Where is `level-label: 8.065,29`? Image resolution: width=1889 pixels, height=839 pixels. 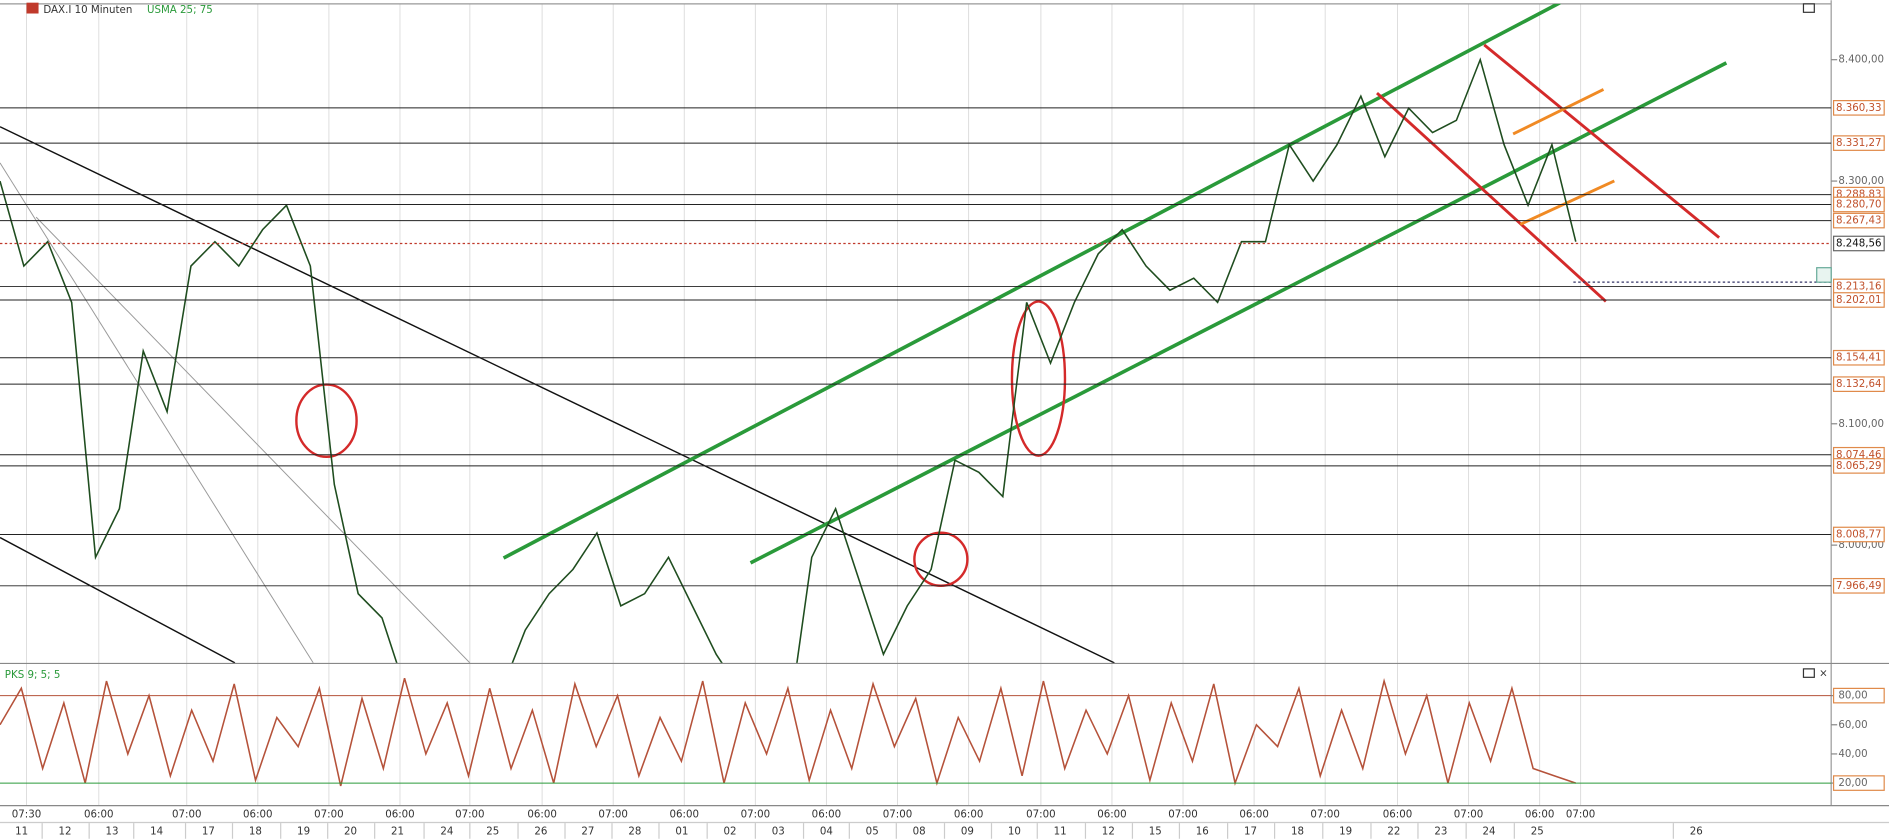
level-label: 8.065,29 is located at coordinates (1859, 466).